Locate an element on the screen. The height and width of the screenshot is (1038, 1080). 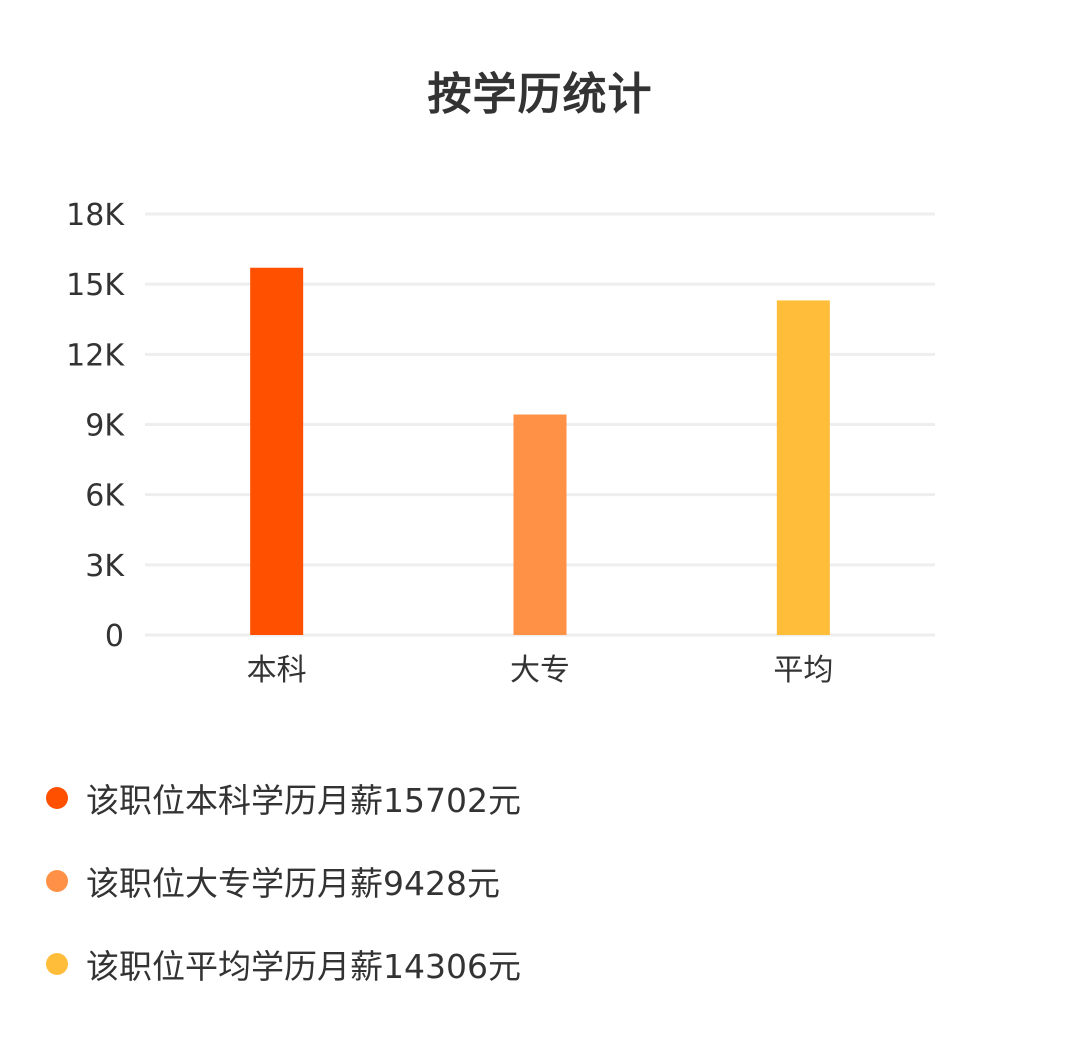
legend-item-associate: 该职位大专学历月薪9428元 is located at coordinates (496, 881).